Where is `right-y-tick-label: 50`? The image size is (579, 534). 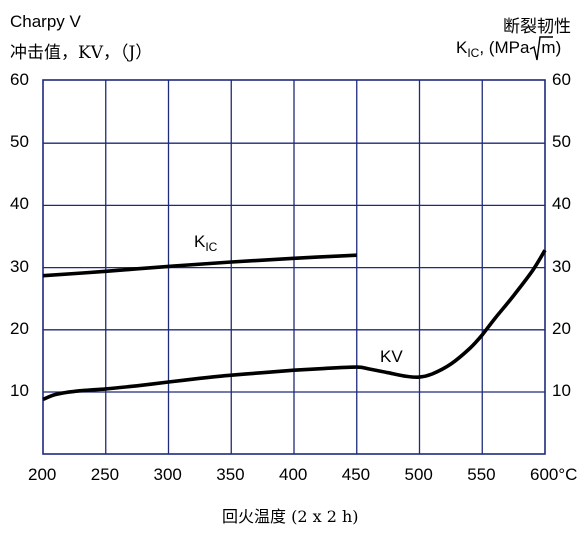
right-y-tick-label: 50 is located at coordinates (561, 142).